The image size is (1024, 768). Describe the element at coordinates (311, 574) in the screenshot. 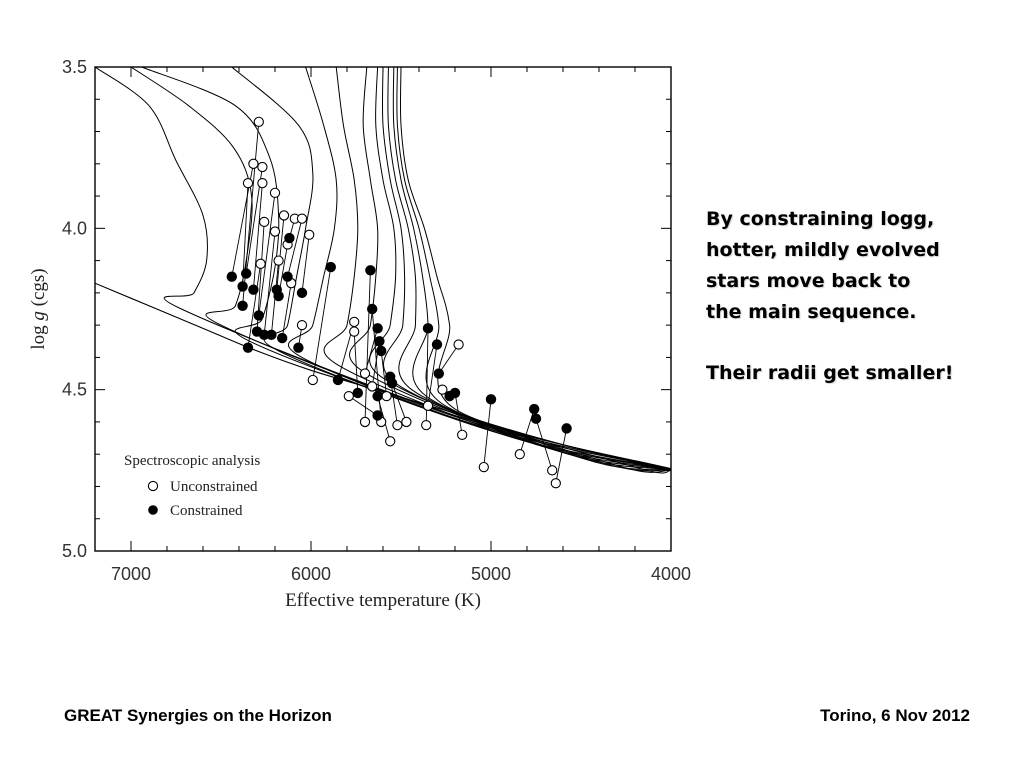

I see `x-tick-label: 6000` at that location.